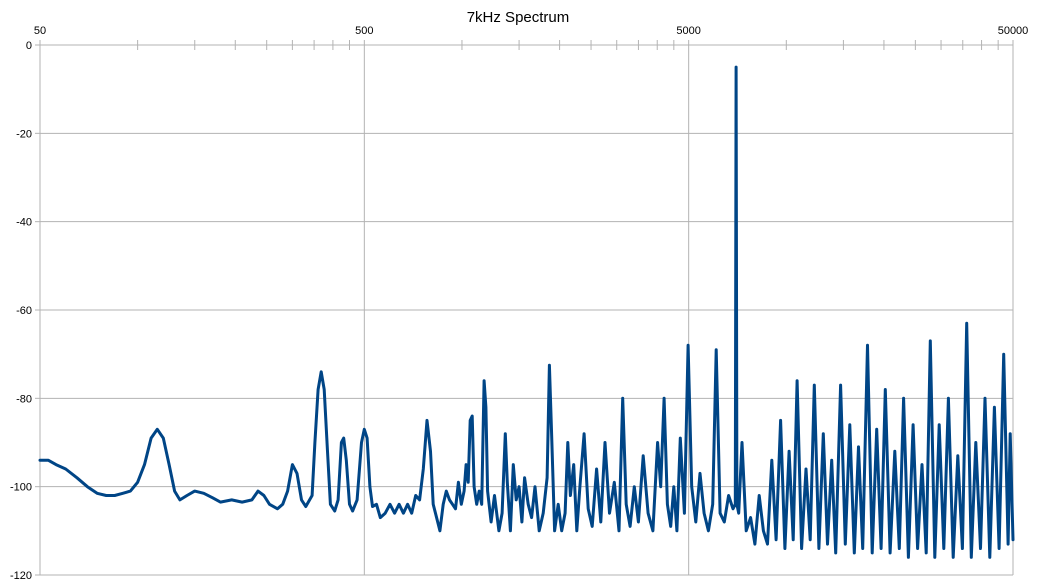 This screenshot has height=588, width=1037. I want to click on y-tick-label: 0, so click(29, 46).